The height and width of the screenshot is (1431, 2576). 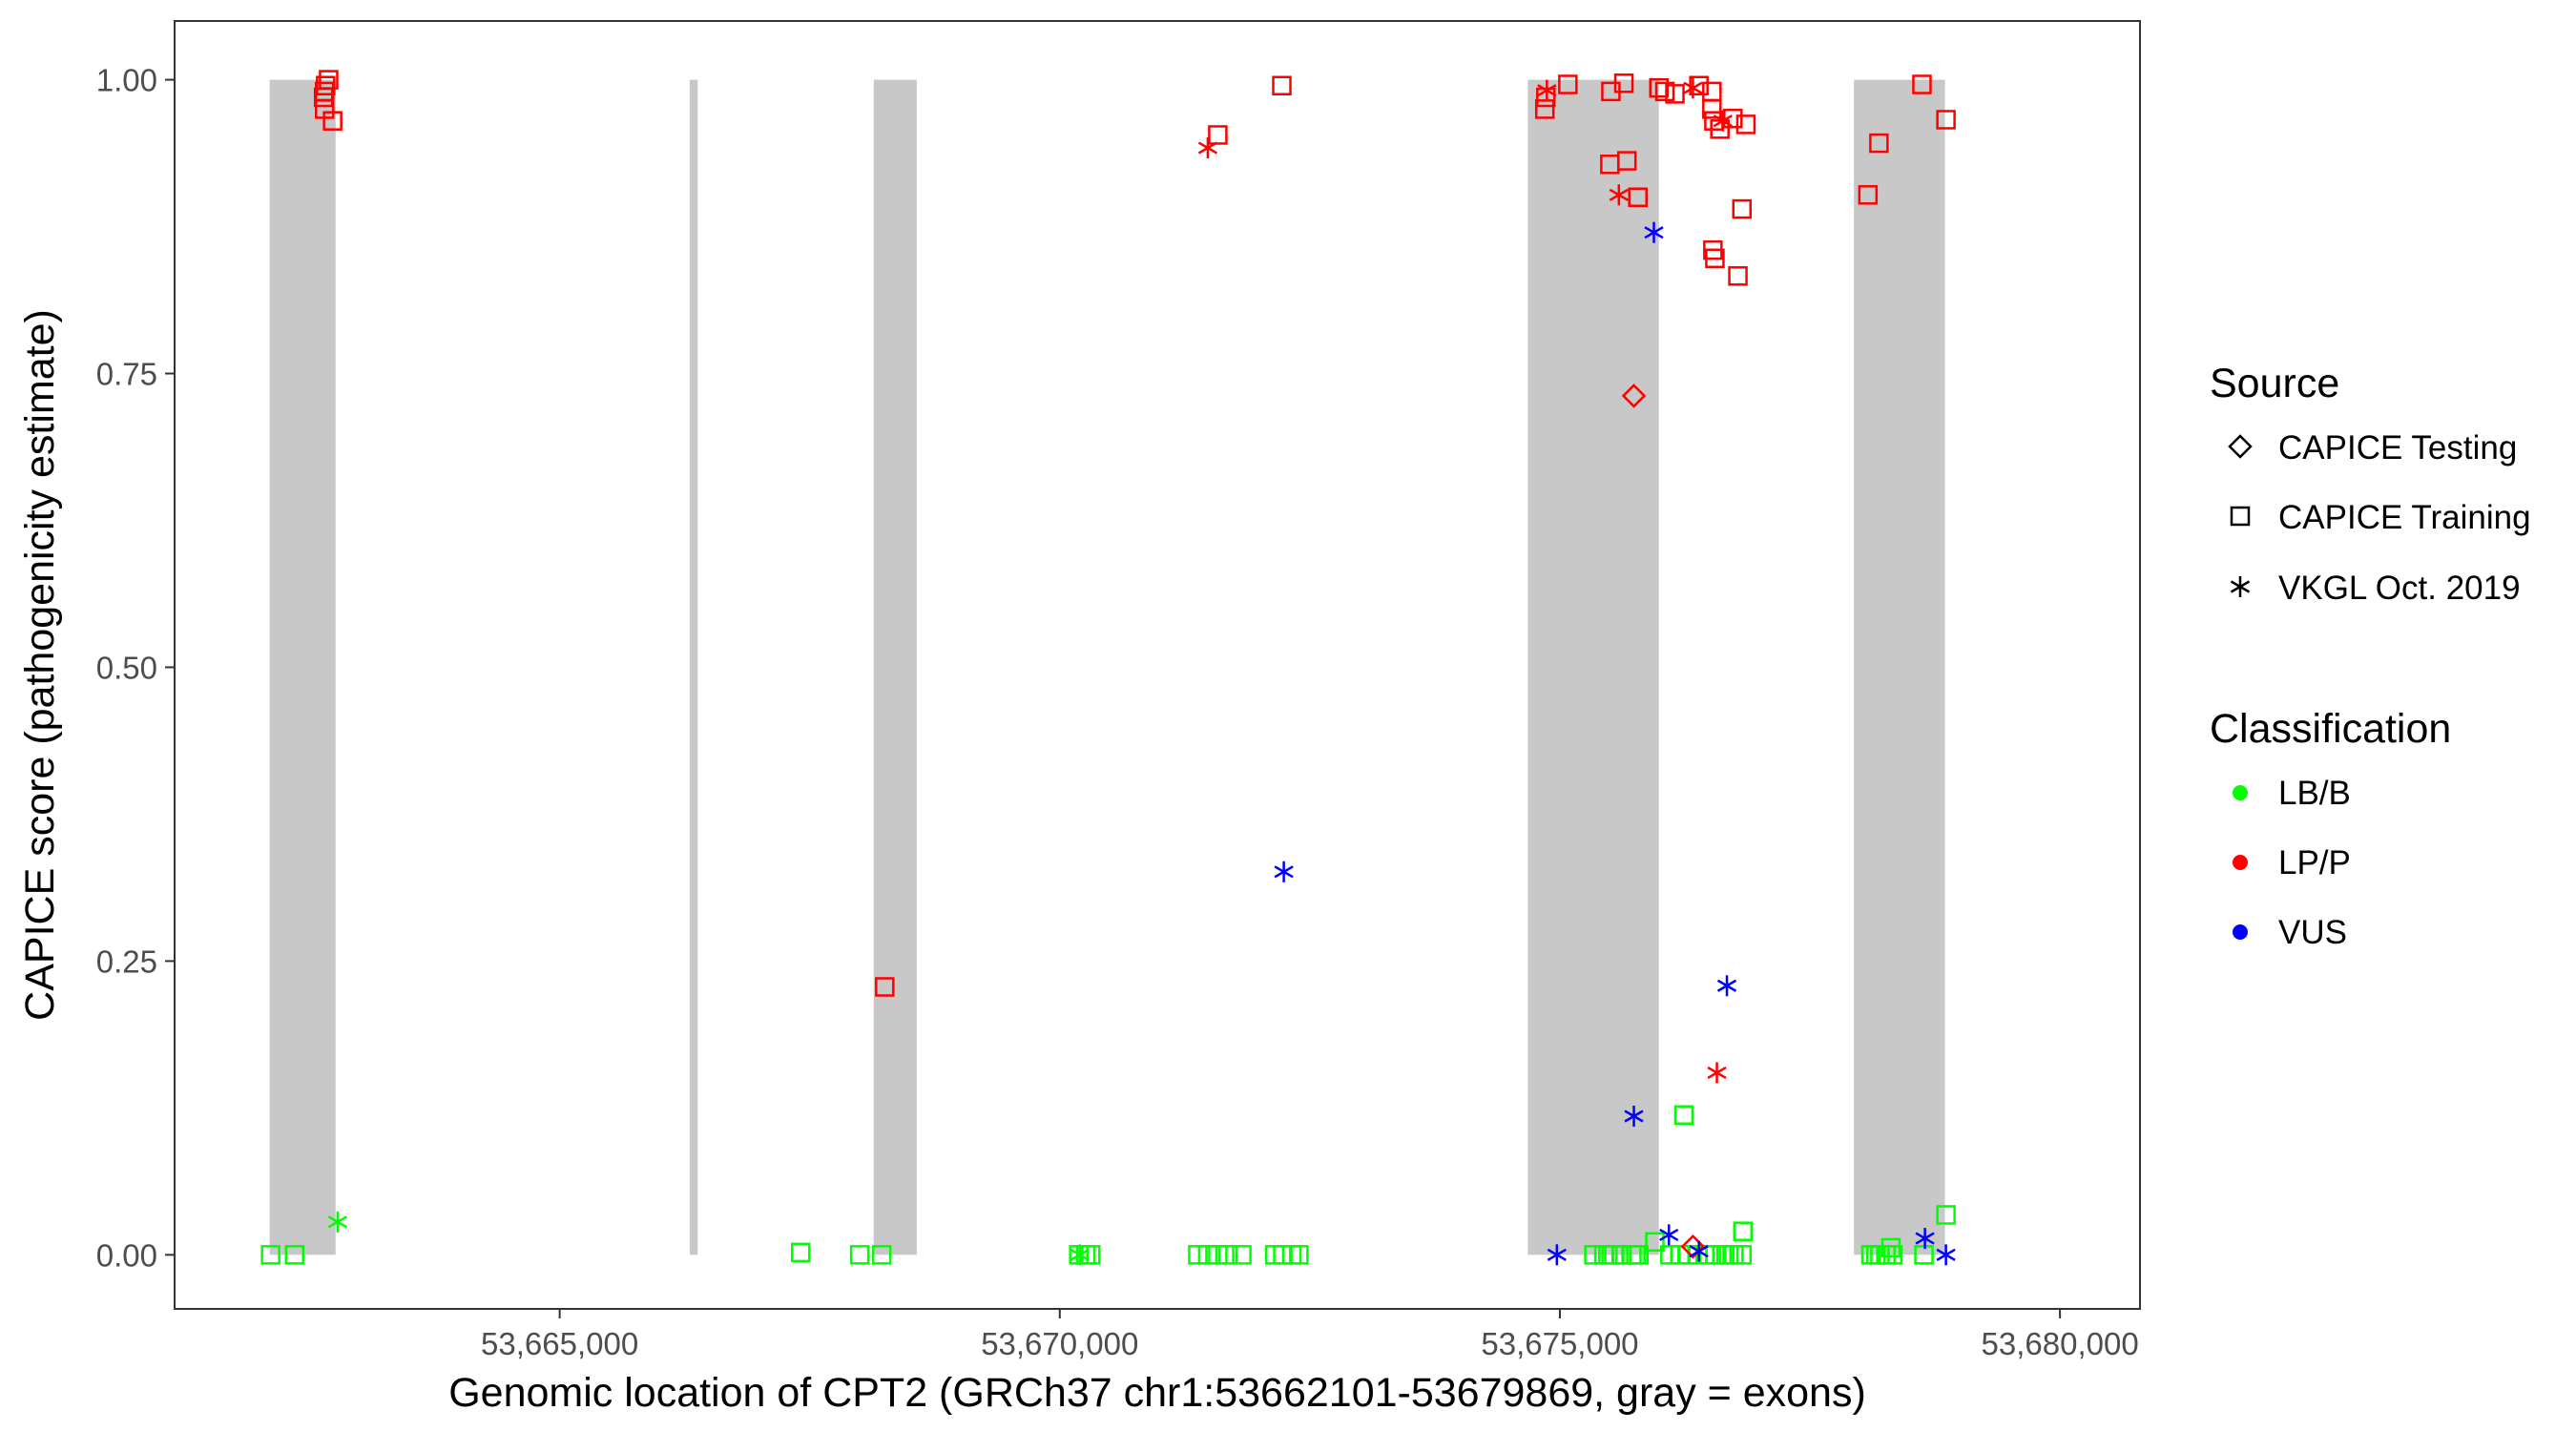 What do you see at coordinates (2240, 792) in the screenshot?
I see `legend-green-dot-icon` at bounding box center [2240, 792].